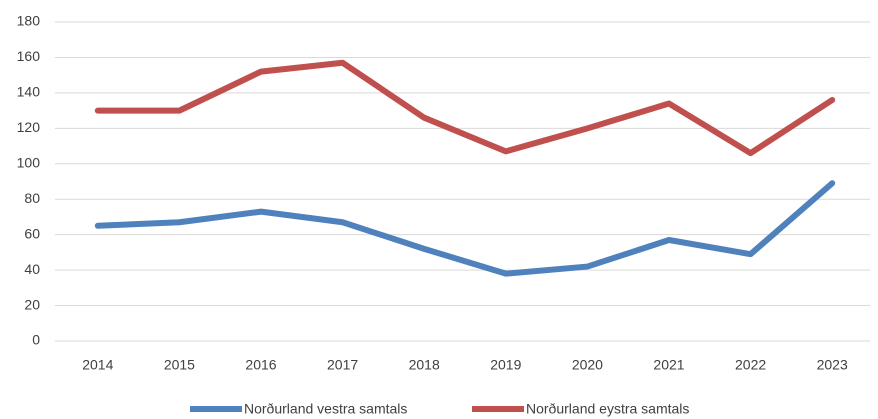 Image resolution: width=878 pixels, height=419 pixels. I want to click on x-tick-label: 2014, so click(97, 365).